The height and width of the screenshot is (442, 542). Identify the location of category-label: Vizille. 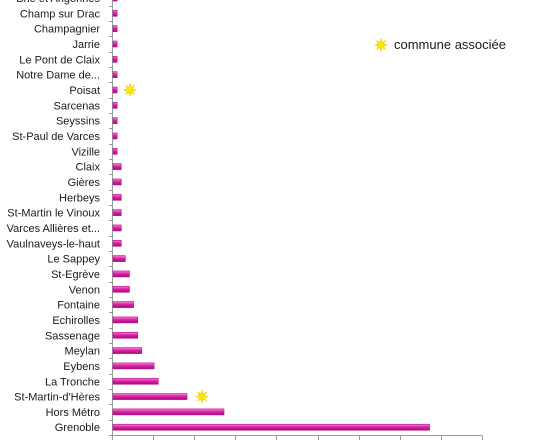
(85, 152).